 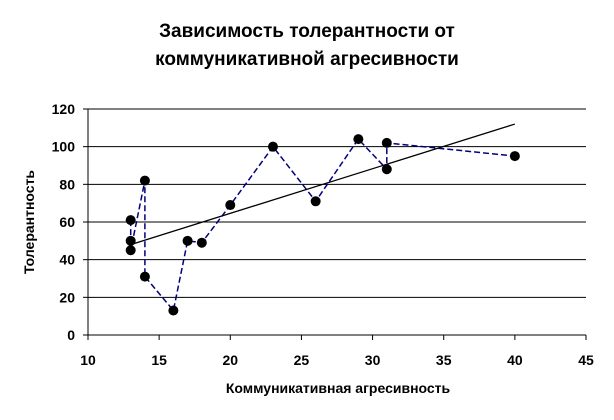 I want to click on y-tick-labels: 0 20 40 60 80 100 120, so click(x=64, y=222).